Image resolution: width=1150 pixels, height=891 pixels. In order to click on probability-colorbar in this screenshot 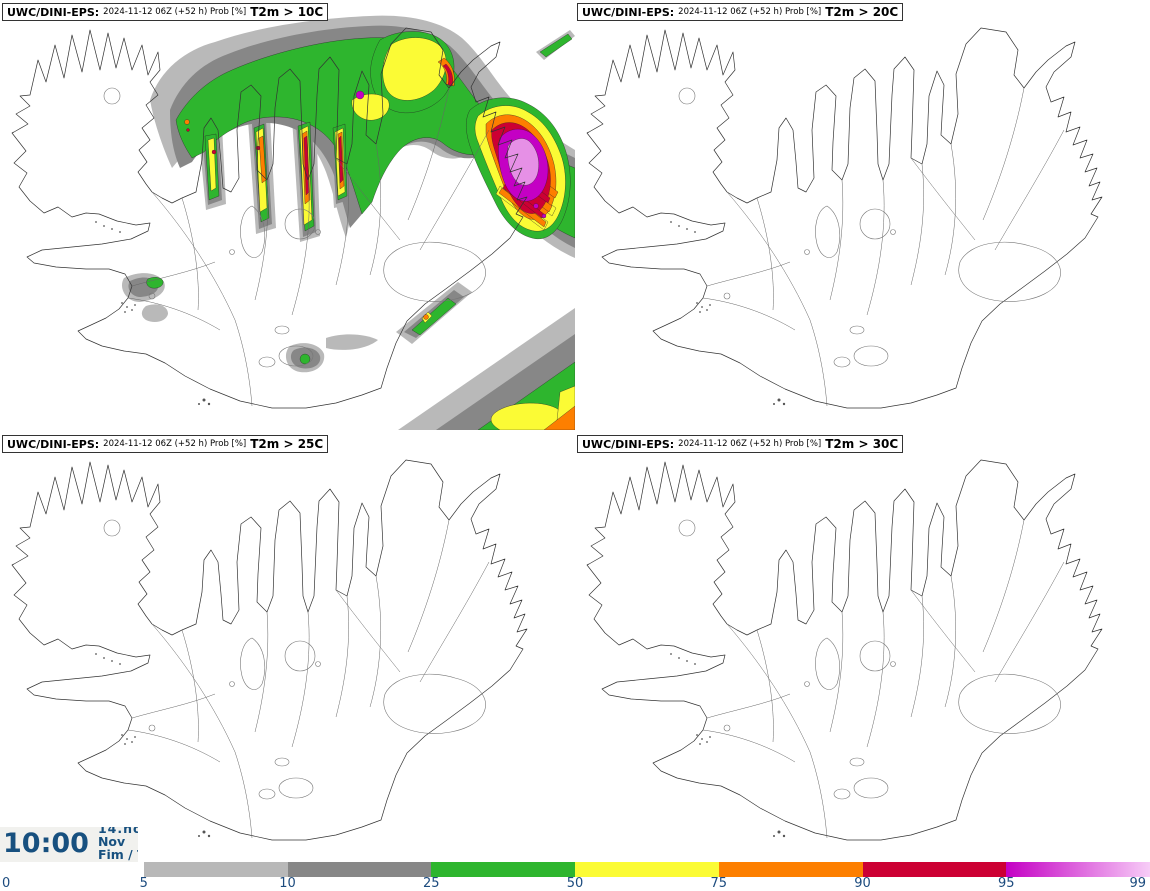, I will do `click(575, 869)`.